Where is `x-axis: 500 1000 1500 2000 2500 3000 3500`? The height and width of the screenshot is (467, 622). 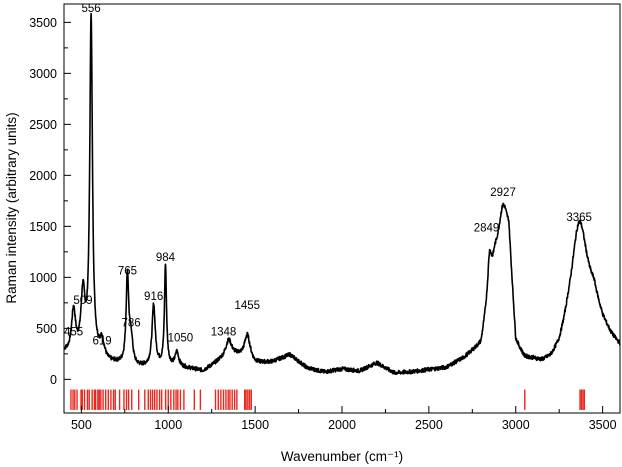 x-axis: 500 1000 1500 2000 2500 3000 3500 is located at coordinates (344, 419).